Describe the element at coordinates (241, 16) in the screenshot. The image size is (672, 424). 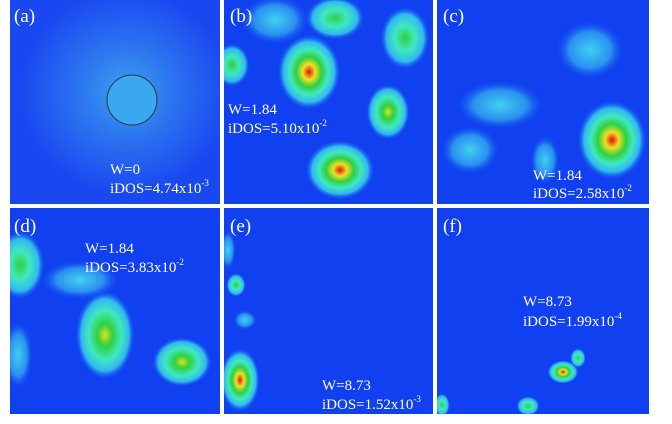
I see `panel-label: (b)` at that location.